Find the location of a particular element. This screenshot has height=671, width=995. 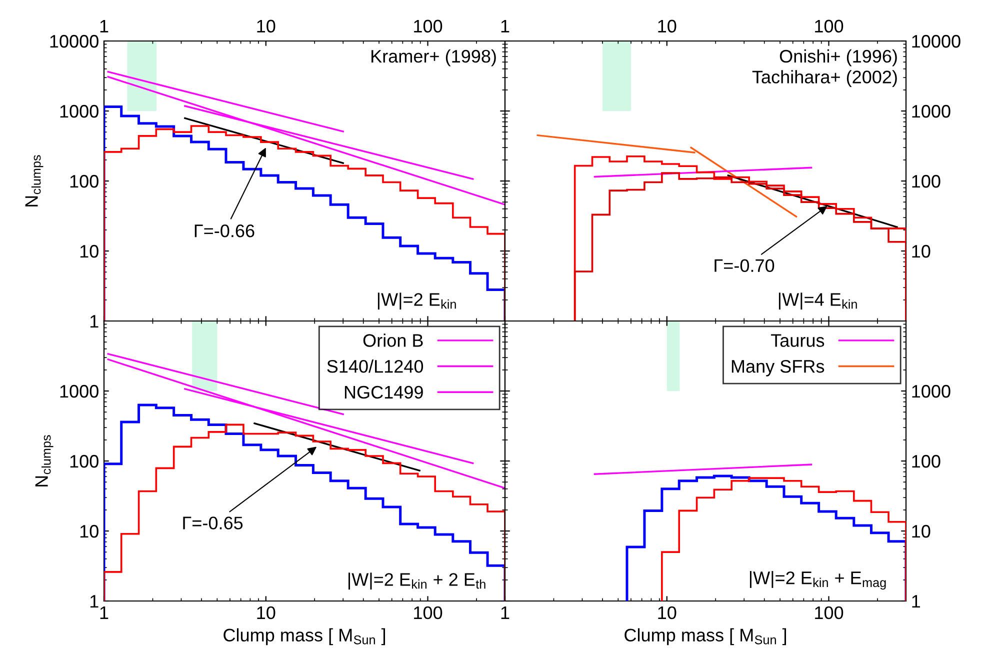

annotation: Onishi+ (1996) Tachihara+ (2002) is located at coordinates (824, 68).